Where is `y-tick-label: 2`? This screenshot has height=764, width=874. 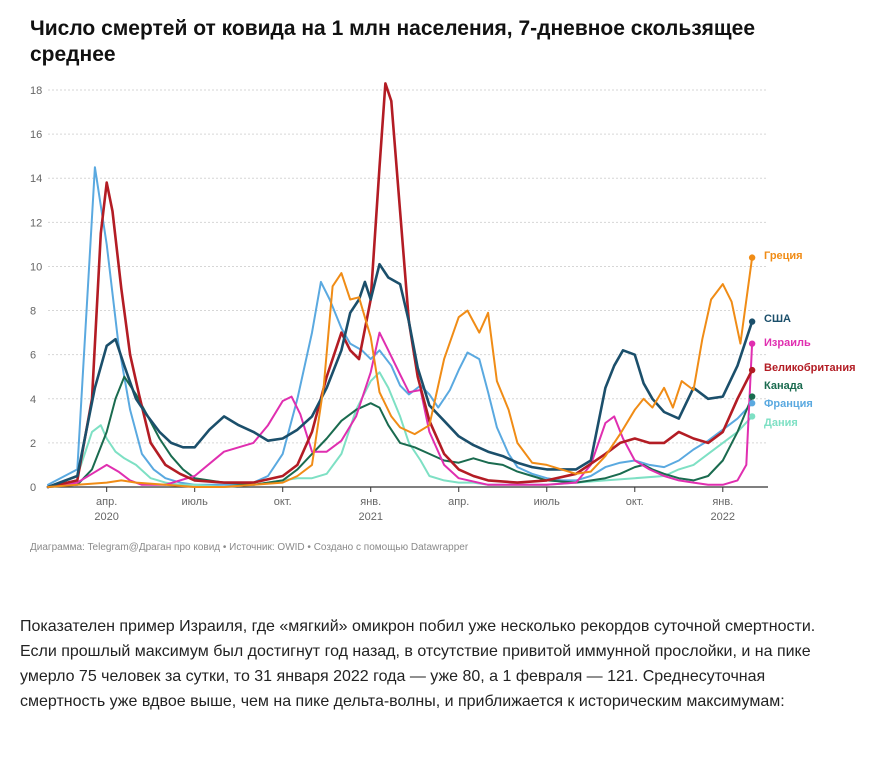
y-tick-label: 2 is located at coordinates (33, 444).